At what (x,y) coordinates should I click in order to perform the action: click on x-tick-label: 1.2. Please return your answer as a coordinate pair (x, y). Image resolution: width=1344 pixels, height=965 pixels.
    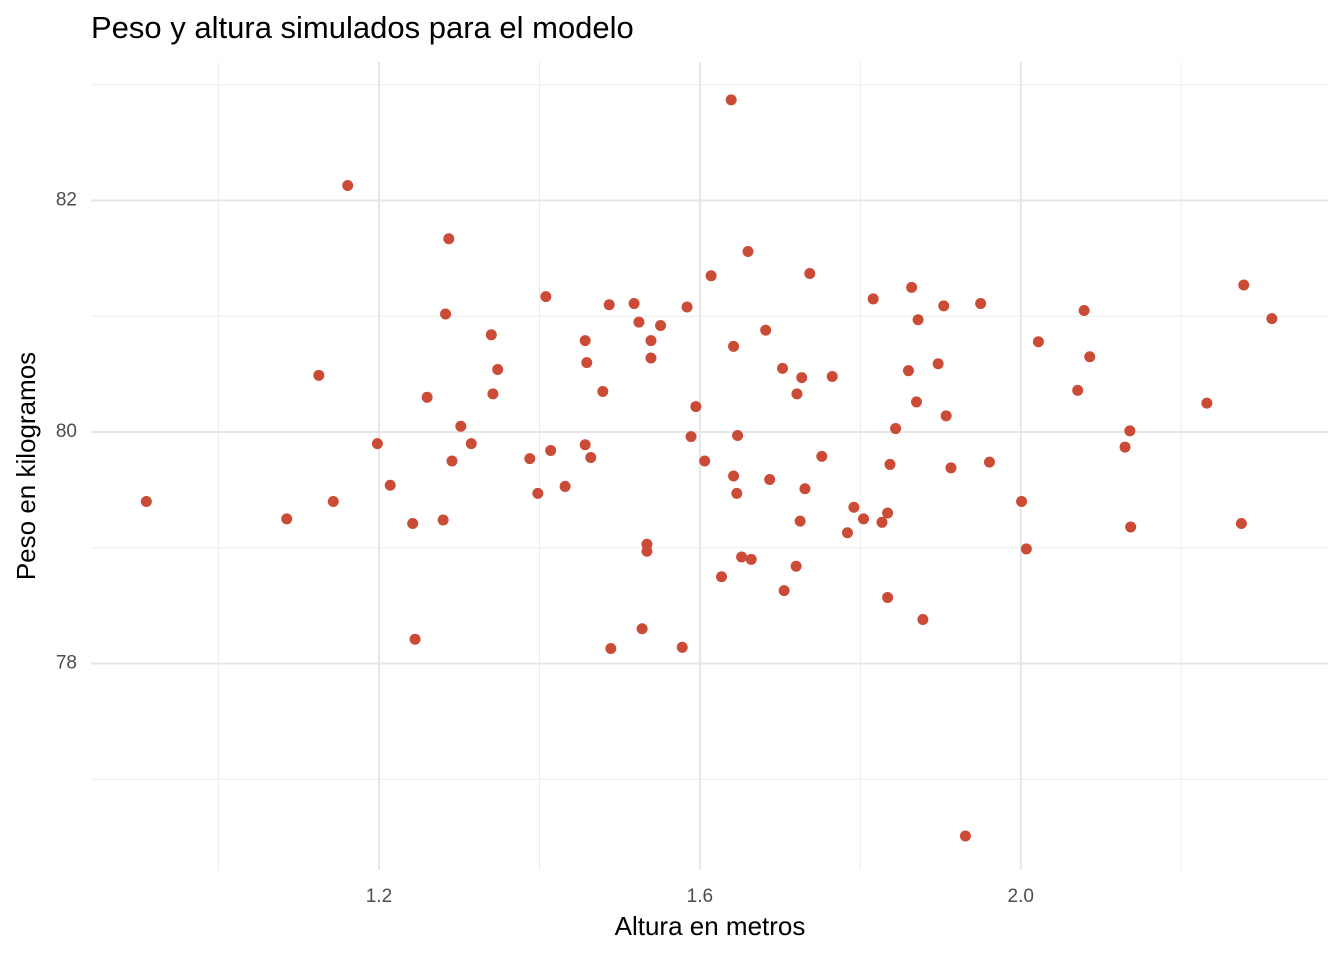
    Looking at the image, I should click on (379, 896).